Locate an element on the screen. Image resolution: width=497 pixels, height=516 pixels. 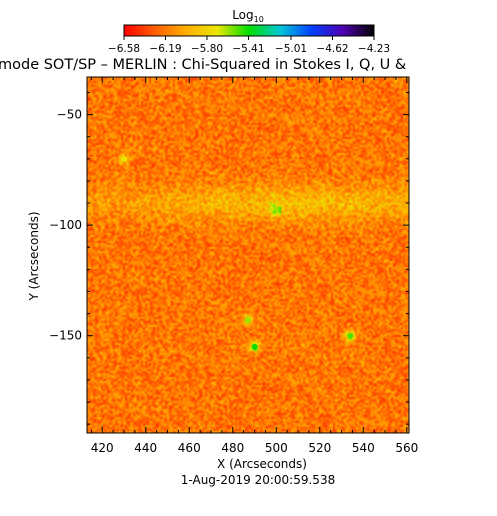
colorbar-label: Log10 is located at coordinates (248, 16).